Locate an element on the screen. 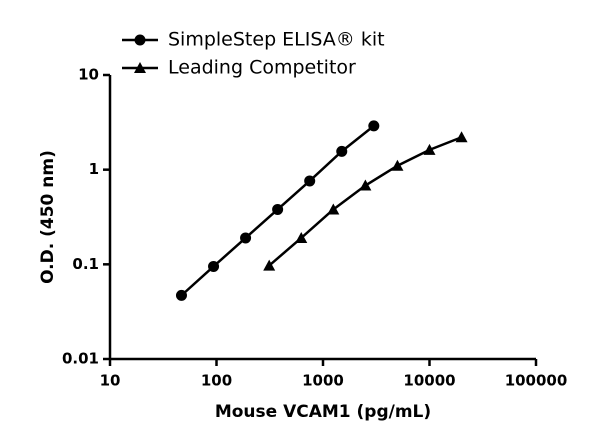  y-tick-label: 1 is located at coordinates (94, 169).